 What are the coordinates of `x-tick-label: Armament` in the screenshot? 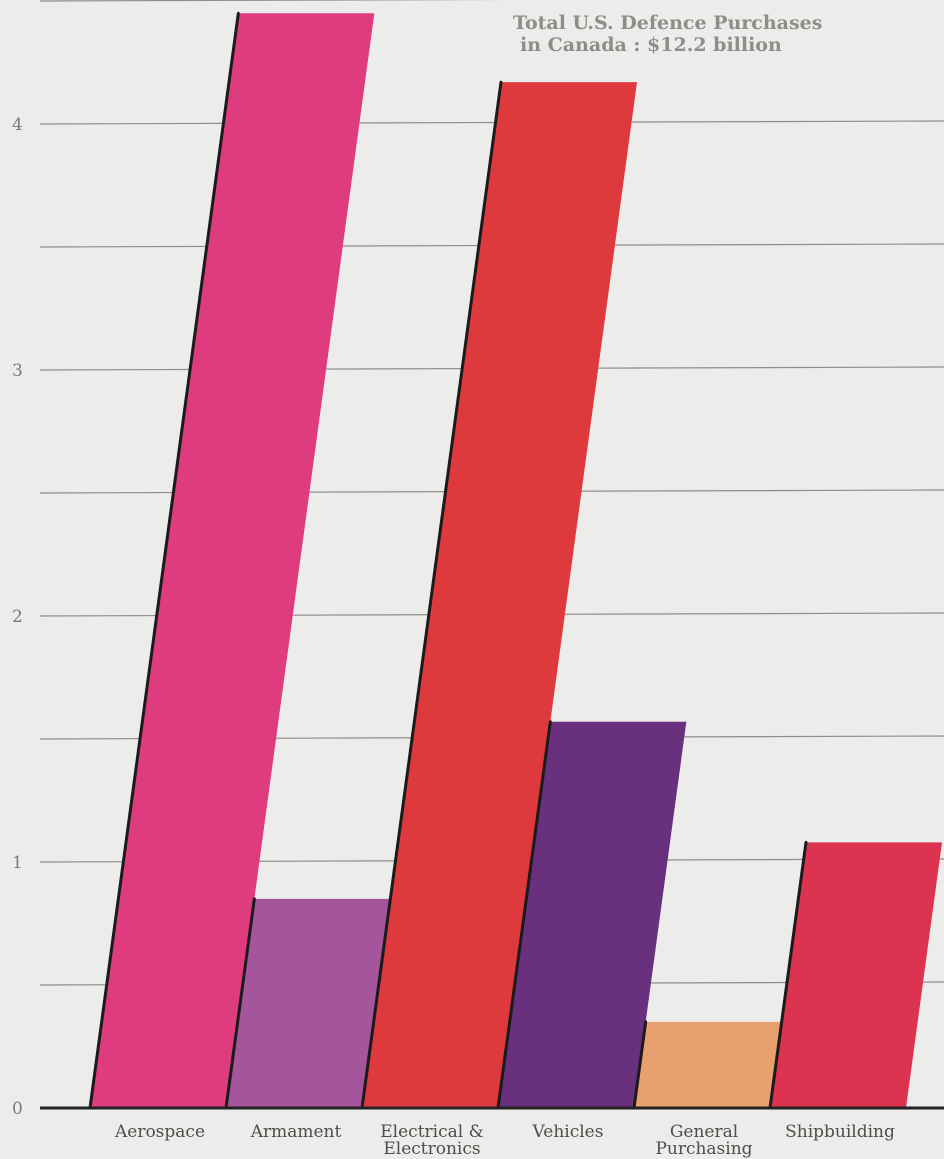 It's located at (296, 1132).